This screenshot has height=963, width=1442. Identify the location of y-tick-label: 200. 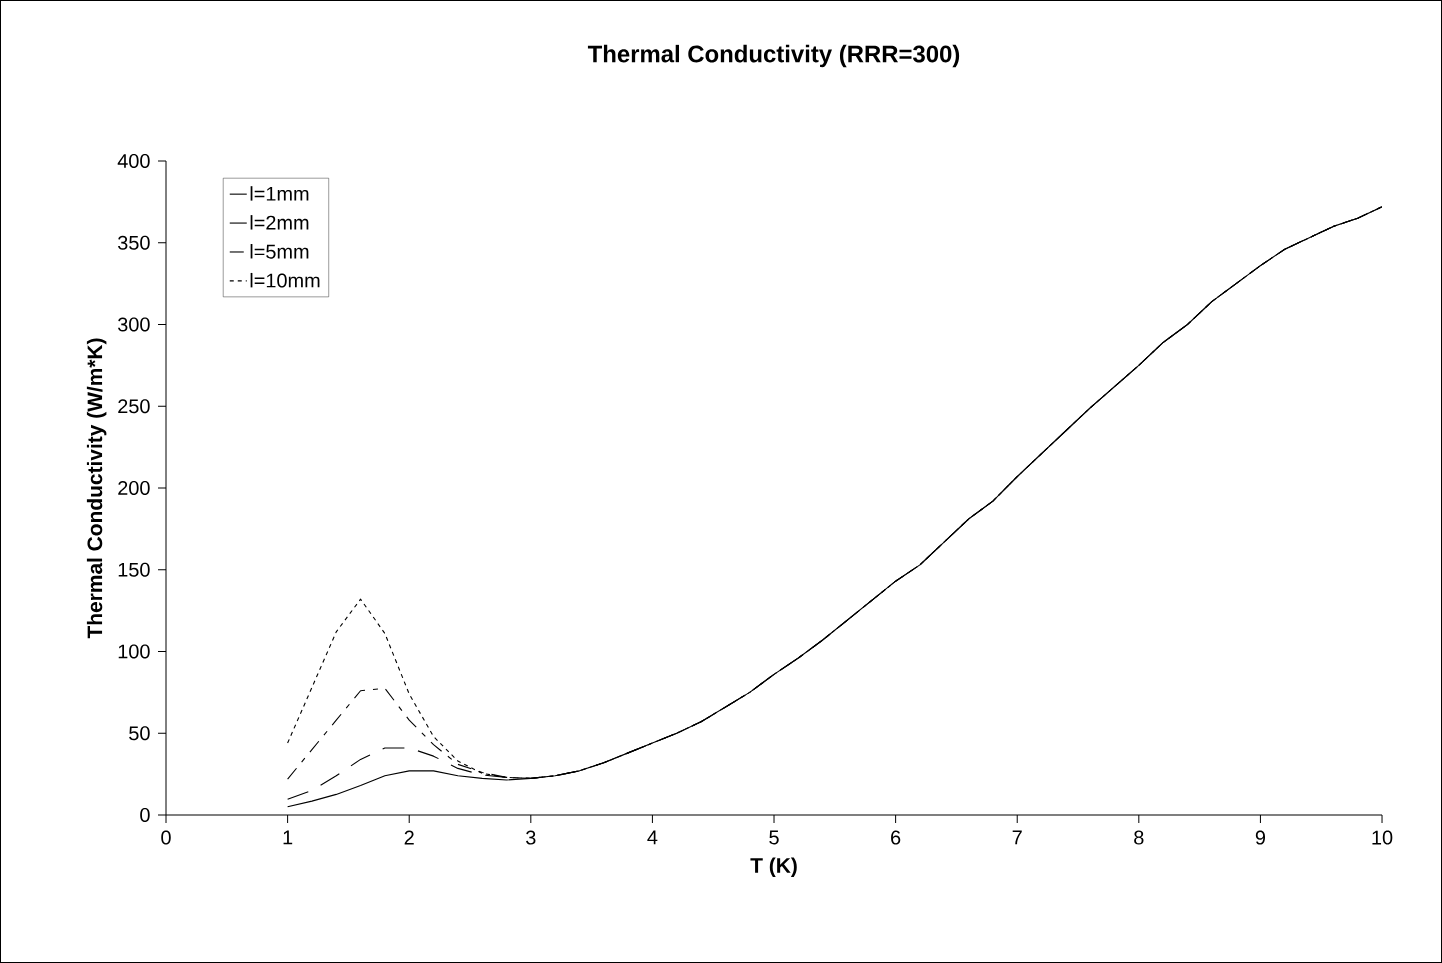
(134, 488).